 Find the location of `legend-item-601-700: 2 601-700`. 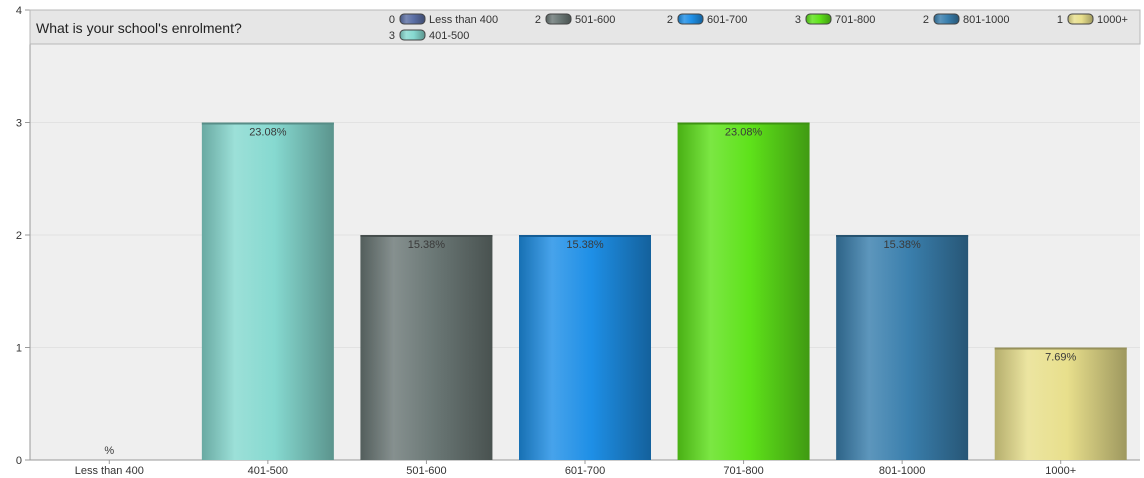

legend-item-601-700: 2 601-700 is located at coordinates (707, 19).